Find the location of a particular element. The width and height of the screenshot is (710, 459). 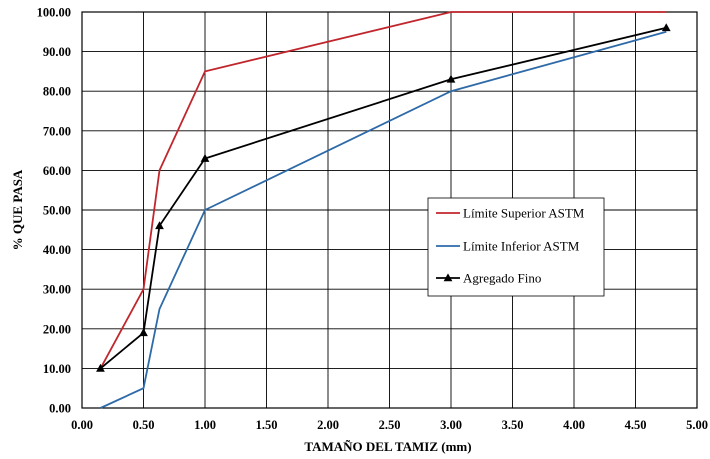

y-tick-label: 100.00 is located at coordinates (54, 13).